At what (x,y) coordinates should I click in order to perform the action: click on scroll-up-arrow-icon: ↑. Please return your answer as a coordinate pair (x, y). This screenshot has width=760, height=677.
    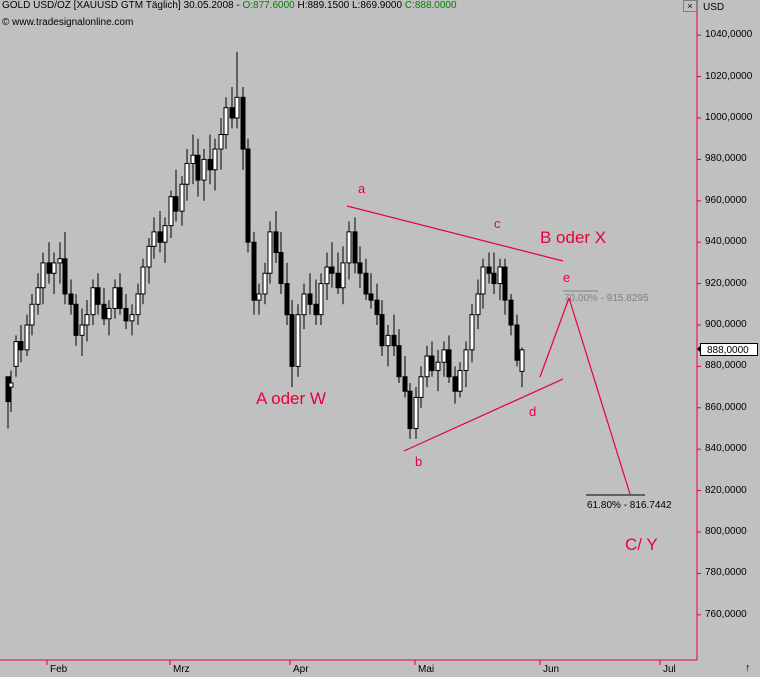
    Looking at the image, I should click on (748, 668).